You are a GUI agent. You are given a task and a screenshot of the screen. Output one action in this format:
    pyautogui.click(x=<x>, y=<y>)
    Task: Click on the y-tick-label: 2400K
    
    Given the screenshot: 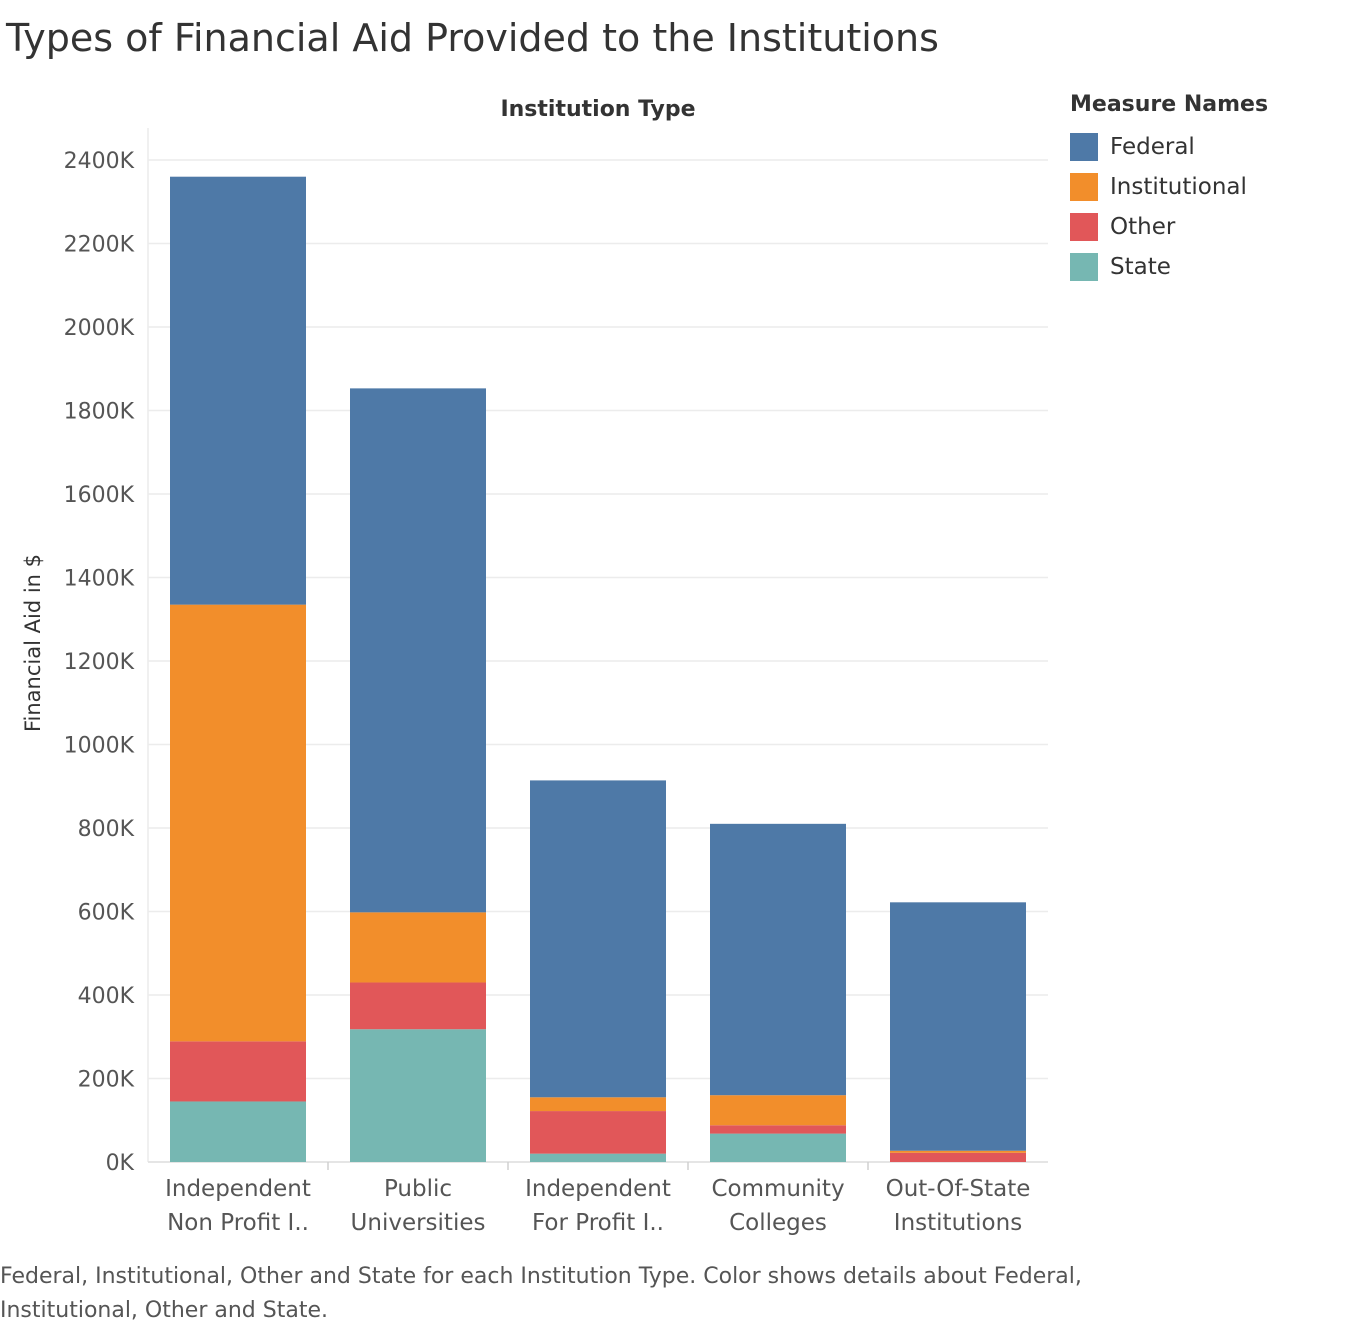 What is the action you would take?
    pyautogui.click(x=99, y=161)
    